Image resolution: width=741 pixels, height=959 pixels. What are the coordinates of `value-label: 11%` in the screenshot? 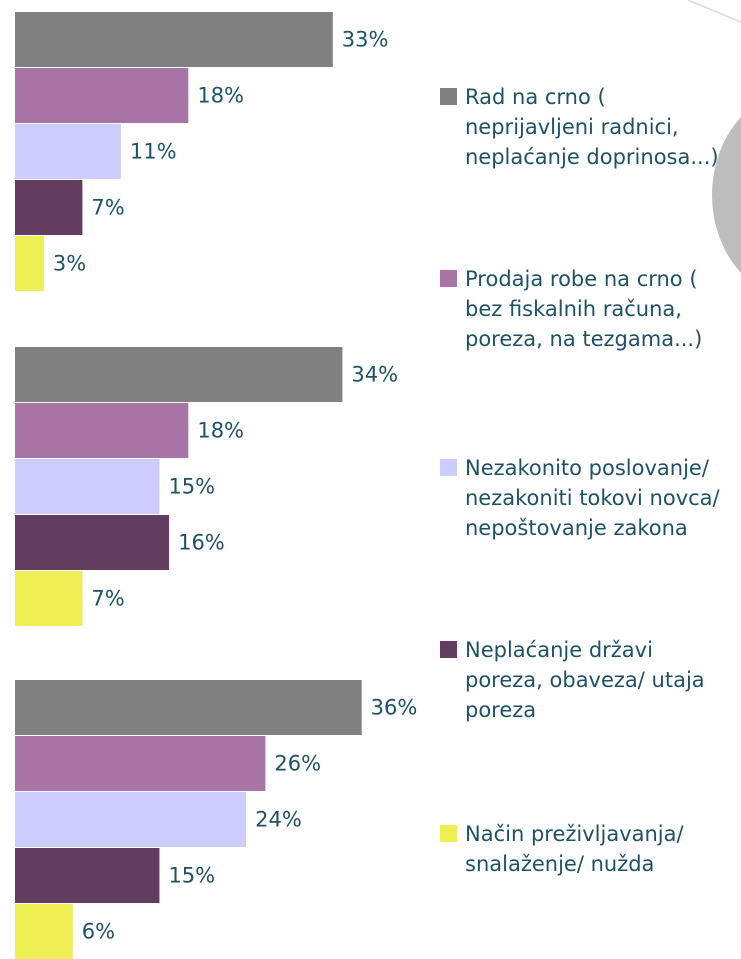 It's located at (153, 152).